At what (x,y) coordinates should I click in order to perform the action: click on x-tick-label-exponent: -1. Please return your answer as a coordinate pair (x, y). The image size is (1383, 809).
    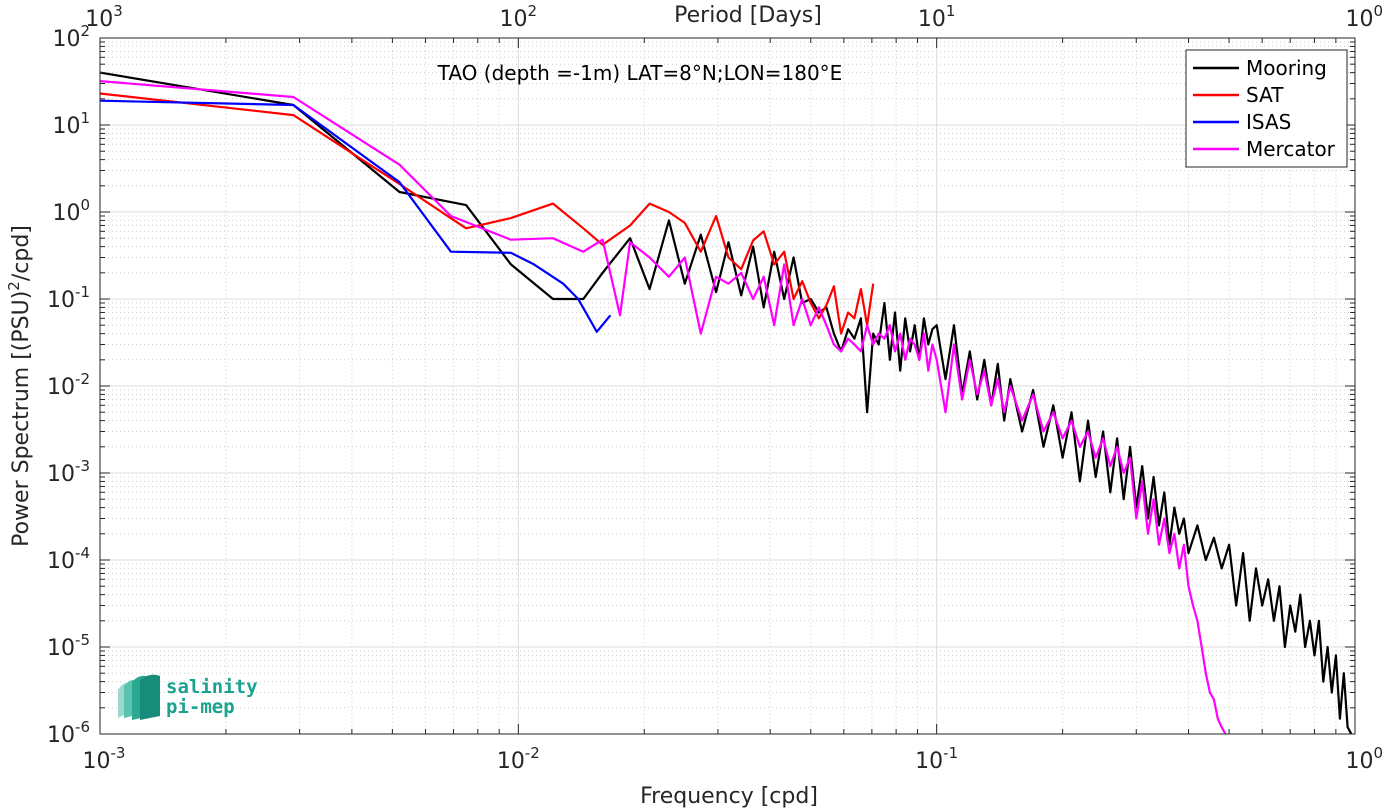
    Looking at the image, I should click on (950, 753).